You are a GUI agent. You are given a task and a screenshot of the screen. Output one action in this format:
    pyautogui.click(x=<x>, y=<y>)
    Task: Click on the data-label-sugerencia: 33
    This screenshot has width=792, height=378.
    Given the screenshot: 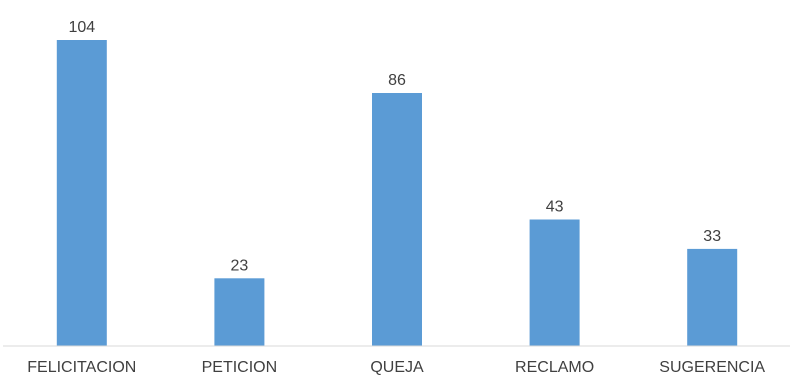 What is the action you would take?
    pyautogui.click(x=712, y=236)
    